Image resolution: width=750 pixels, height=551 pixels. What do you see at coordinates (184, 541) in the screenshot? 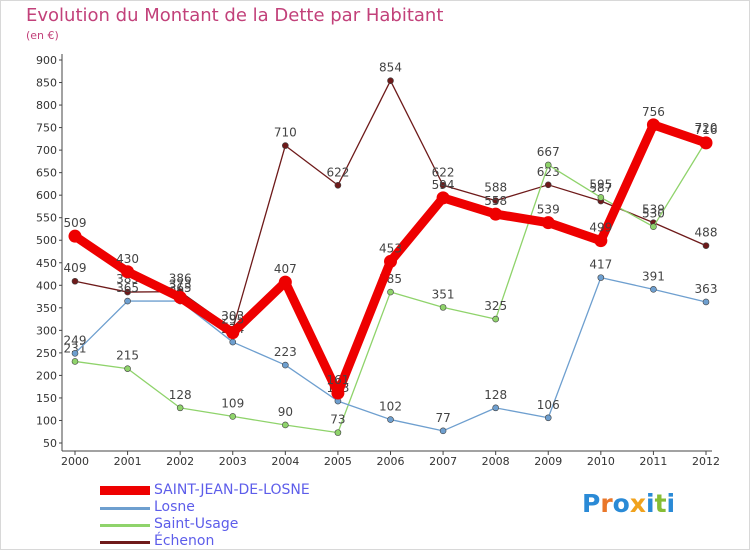
I see `legend-label: Échenon` at bounding box center [184, 541].